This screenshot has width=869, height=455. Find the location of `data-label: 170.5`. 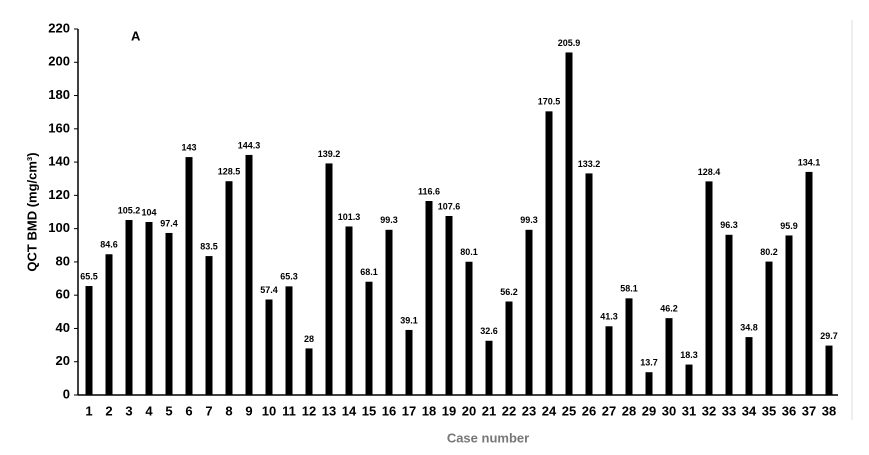

data-label: 170.5 is located at coordinates (549, 102).